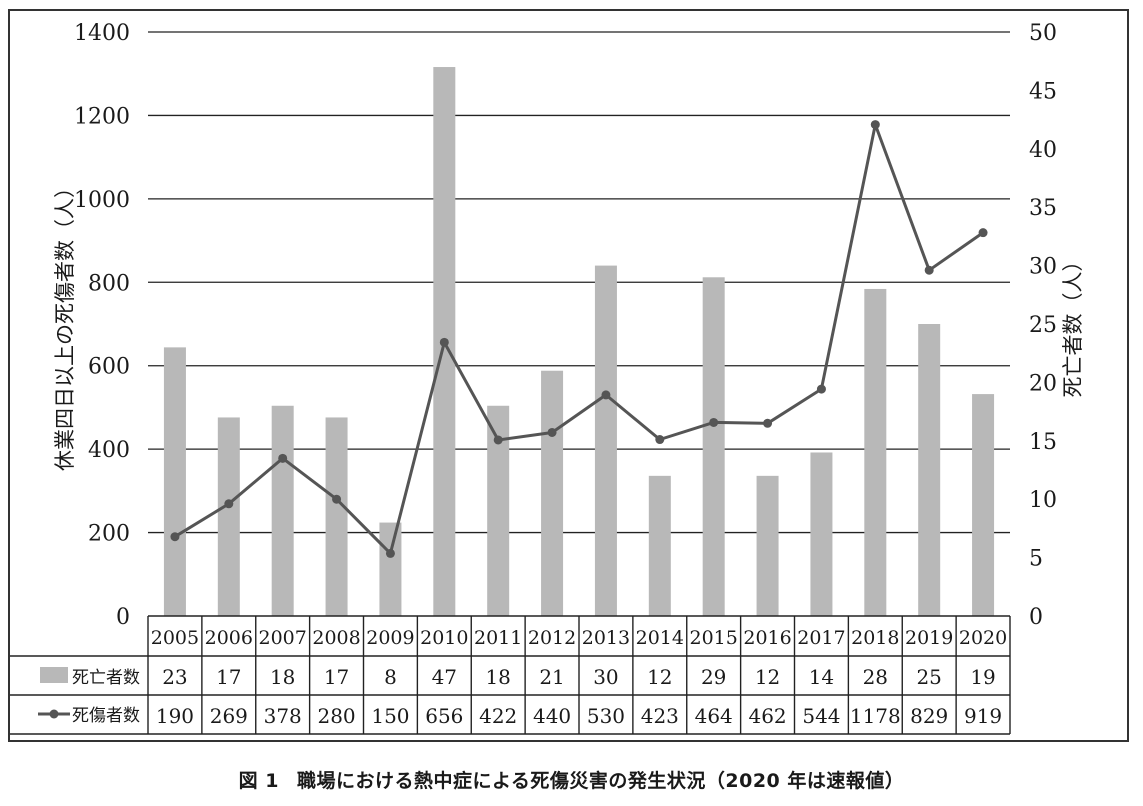 This screenshot has width=1143, height=806. I want to click on y-right-tick: 30, so click(1043, 267).